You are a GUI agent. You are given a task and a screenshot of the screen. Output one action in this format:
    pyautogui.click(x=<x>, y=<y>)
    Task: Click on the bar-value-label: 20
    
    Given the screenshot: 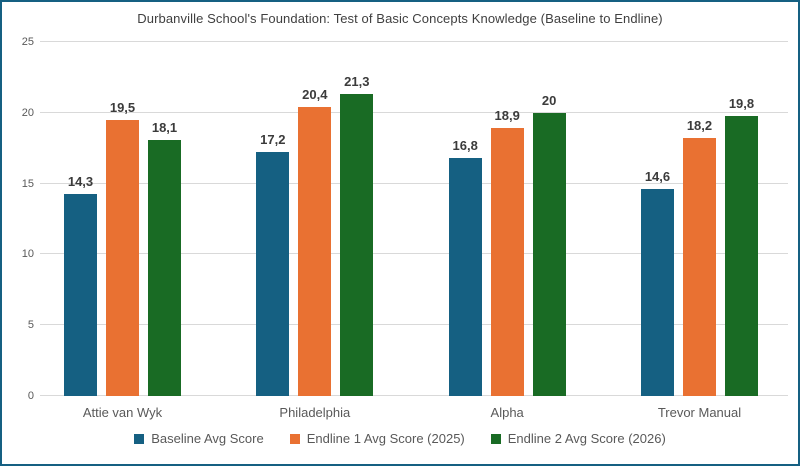 What is the action you would take?
    pyautogui.click(x=549, y=100)
    